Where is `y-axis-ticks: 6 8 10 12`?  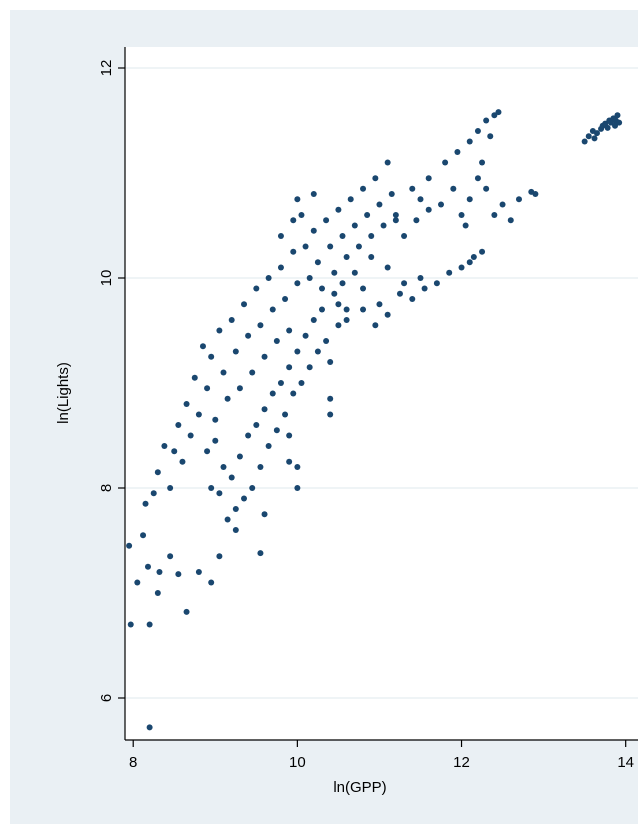
y-axis-ticks: 6 8 10 12 is located at coordinates (111, 381).